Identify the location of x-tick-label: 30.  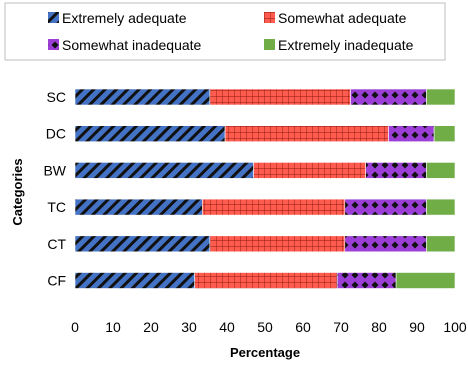
(189, 327).